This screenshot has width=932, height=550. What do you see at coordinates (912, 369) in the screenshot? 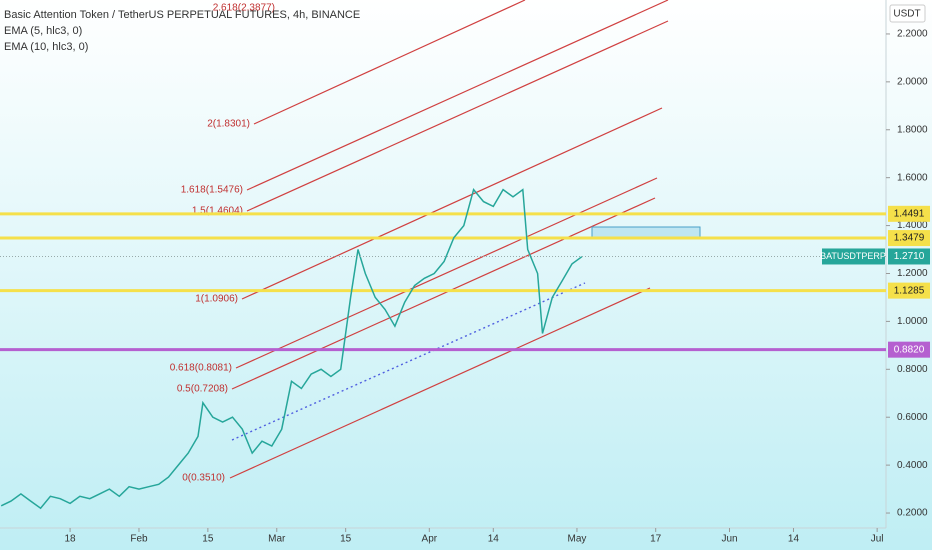
I see `y-tick-label: 0.8000` at bounding box center [912, 369].